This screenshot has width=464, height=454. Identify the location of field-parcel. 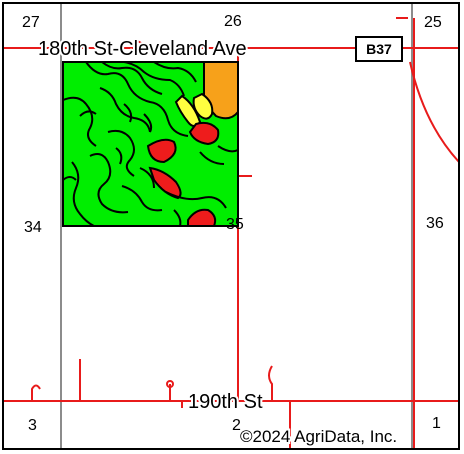
(150, 144).